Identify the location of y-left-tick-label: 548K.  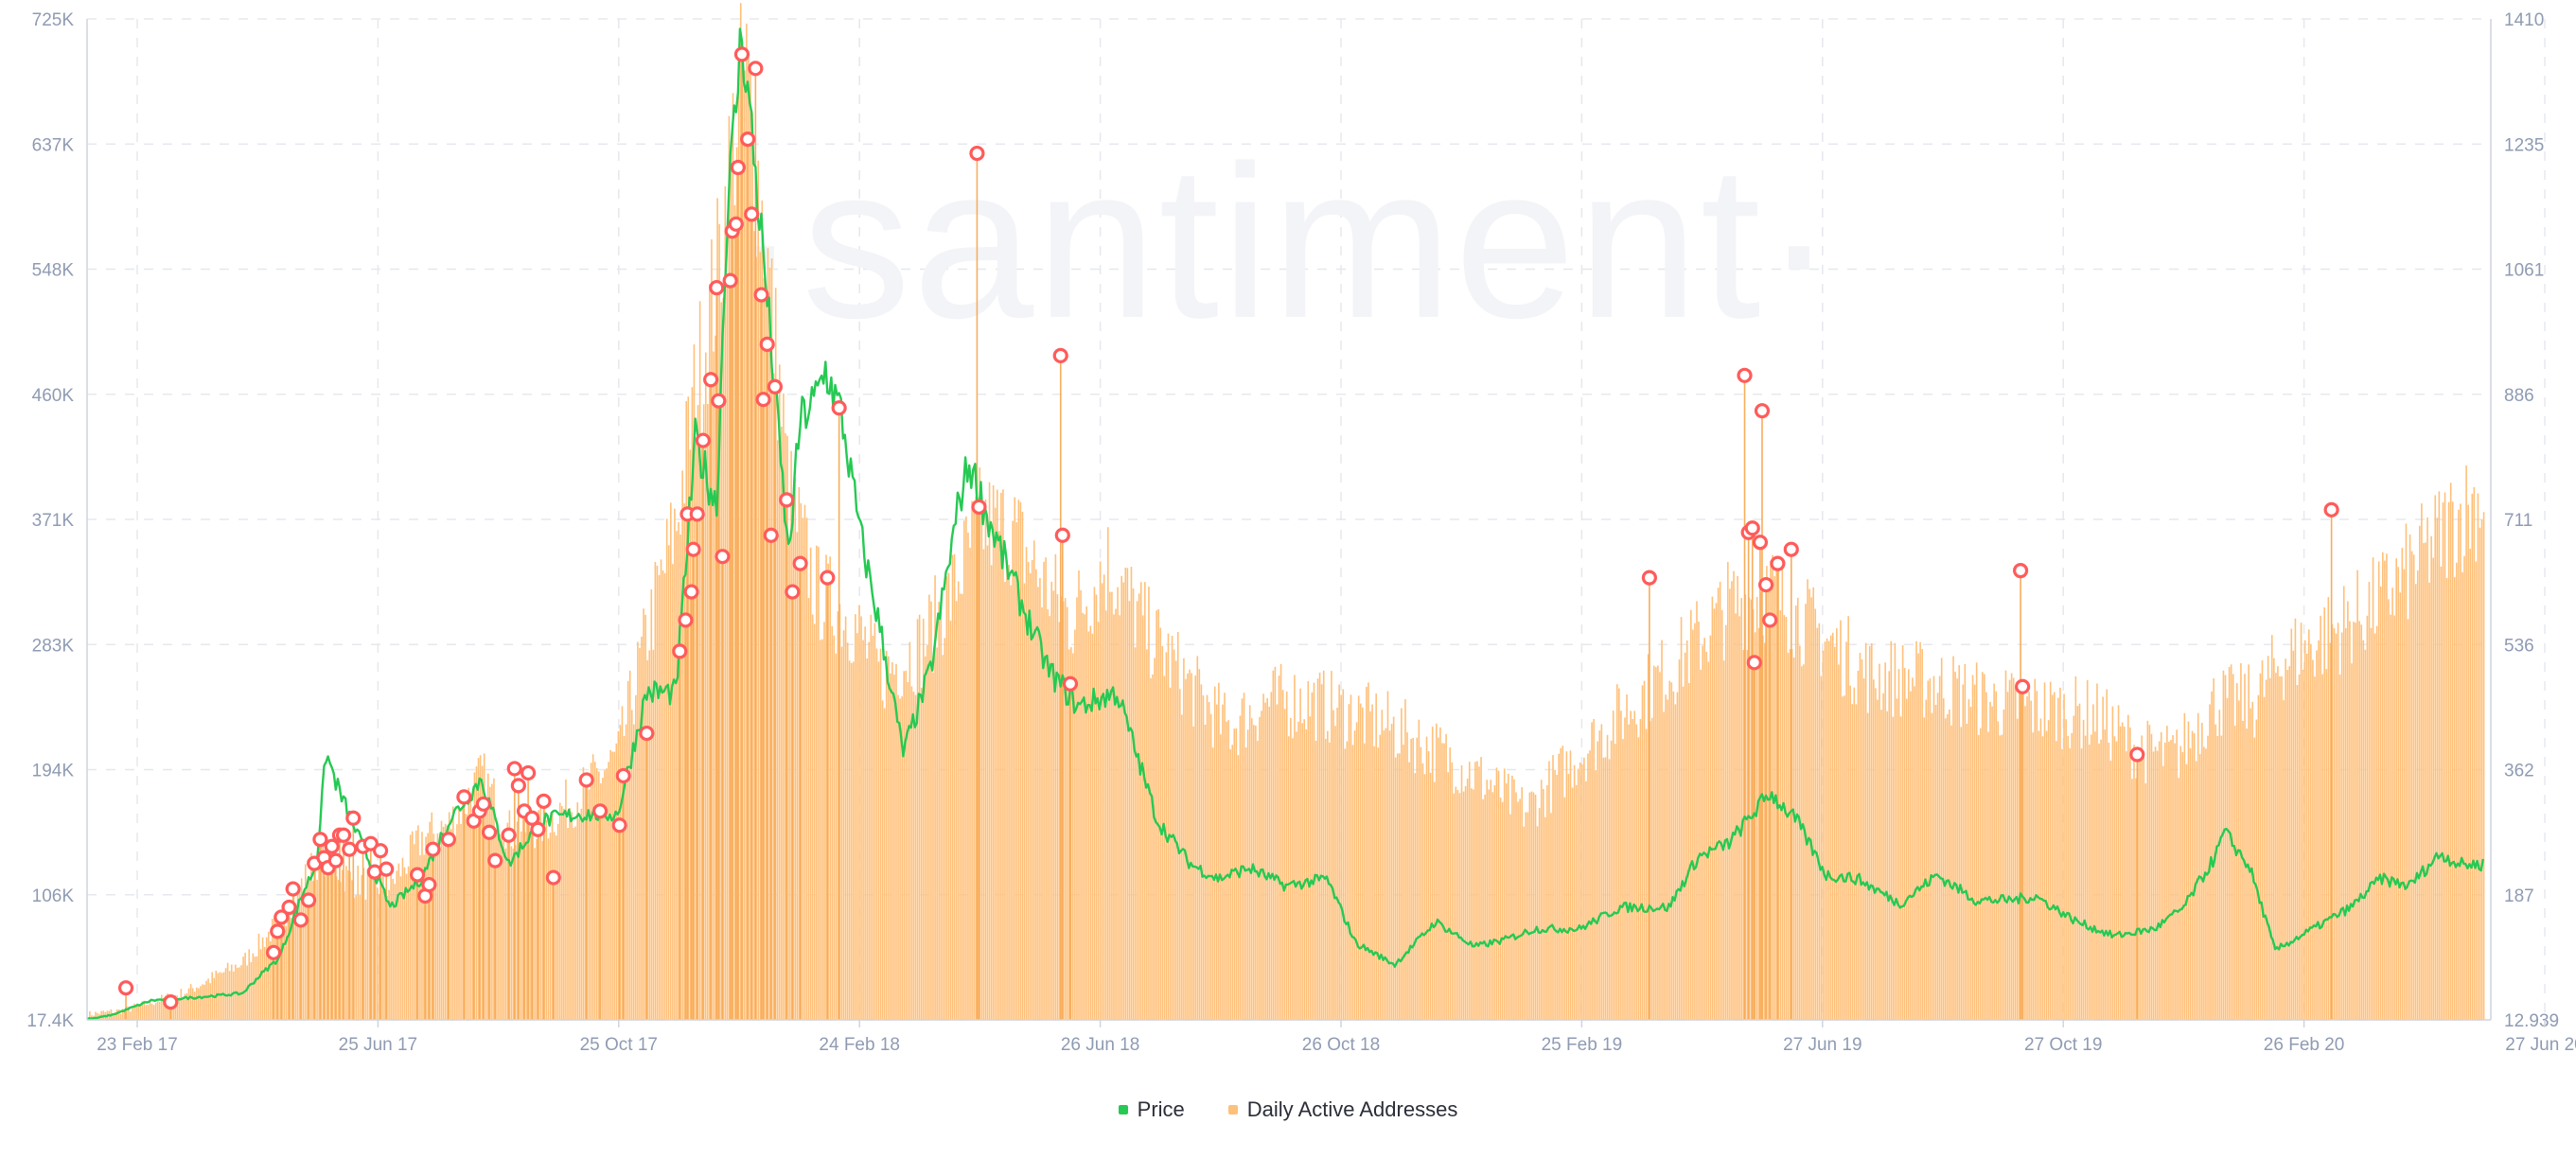
(53, 271).